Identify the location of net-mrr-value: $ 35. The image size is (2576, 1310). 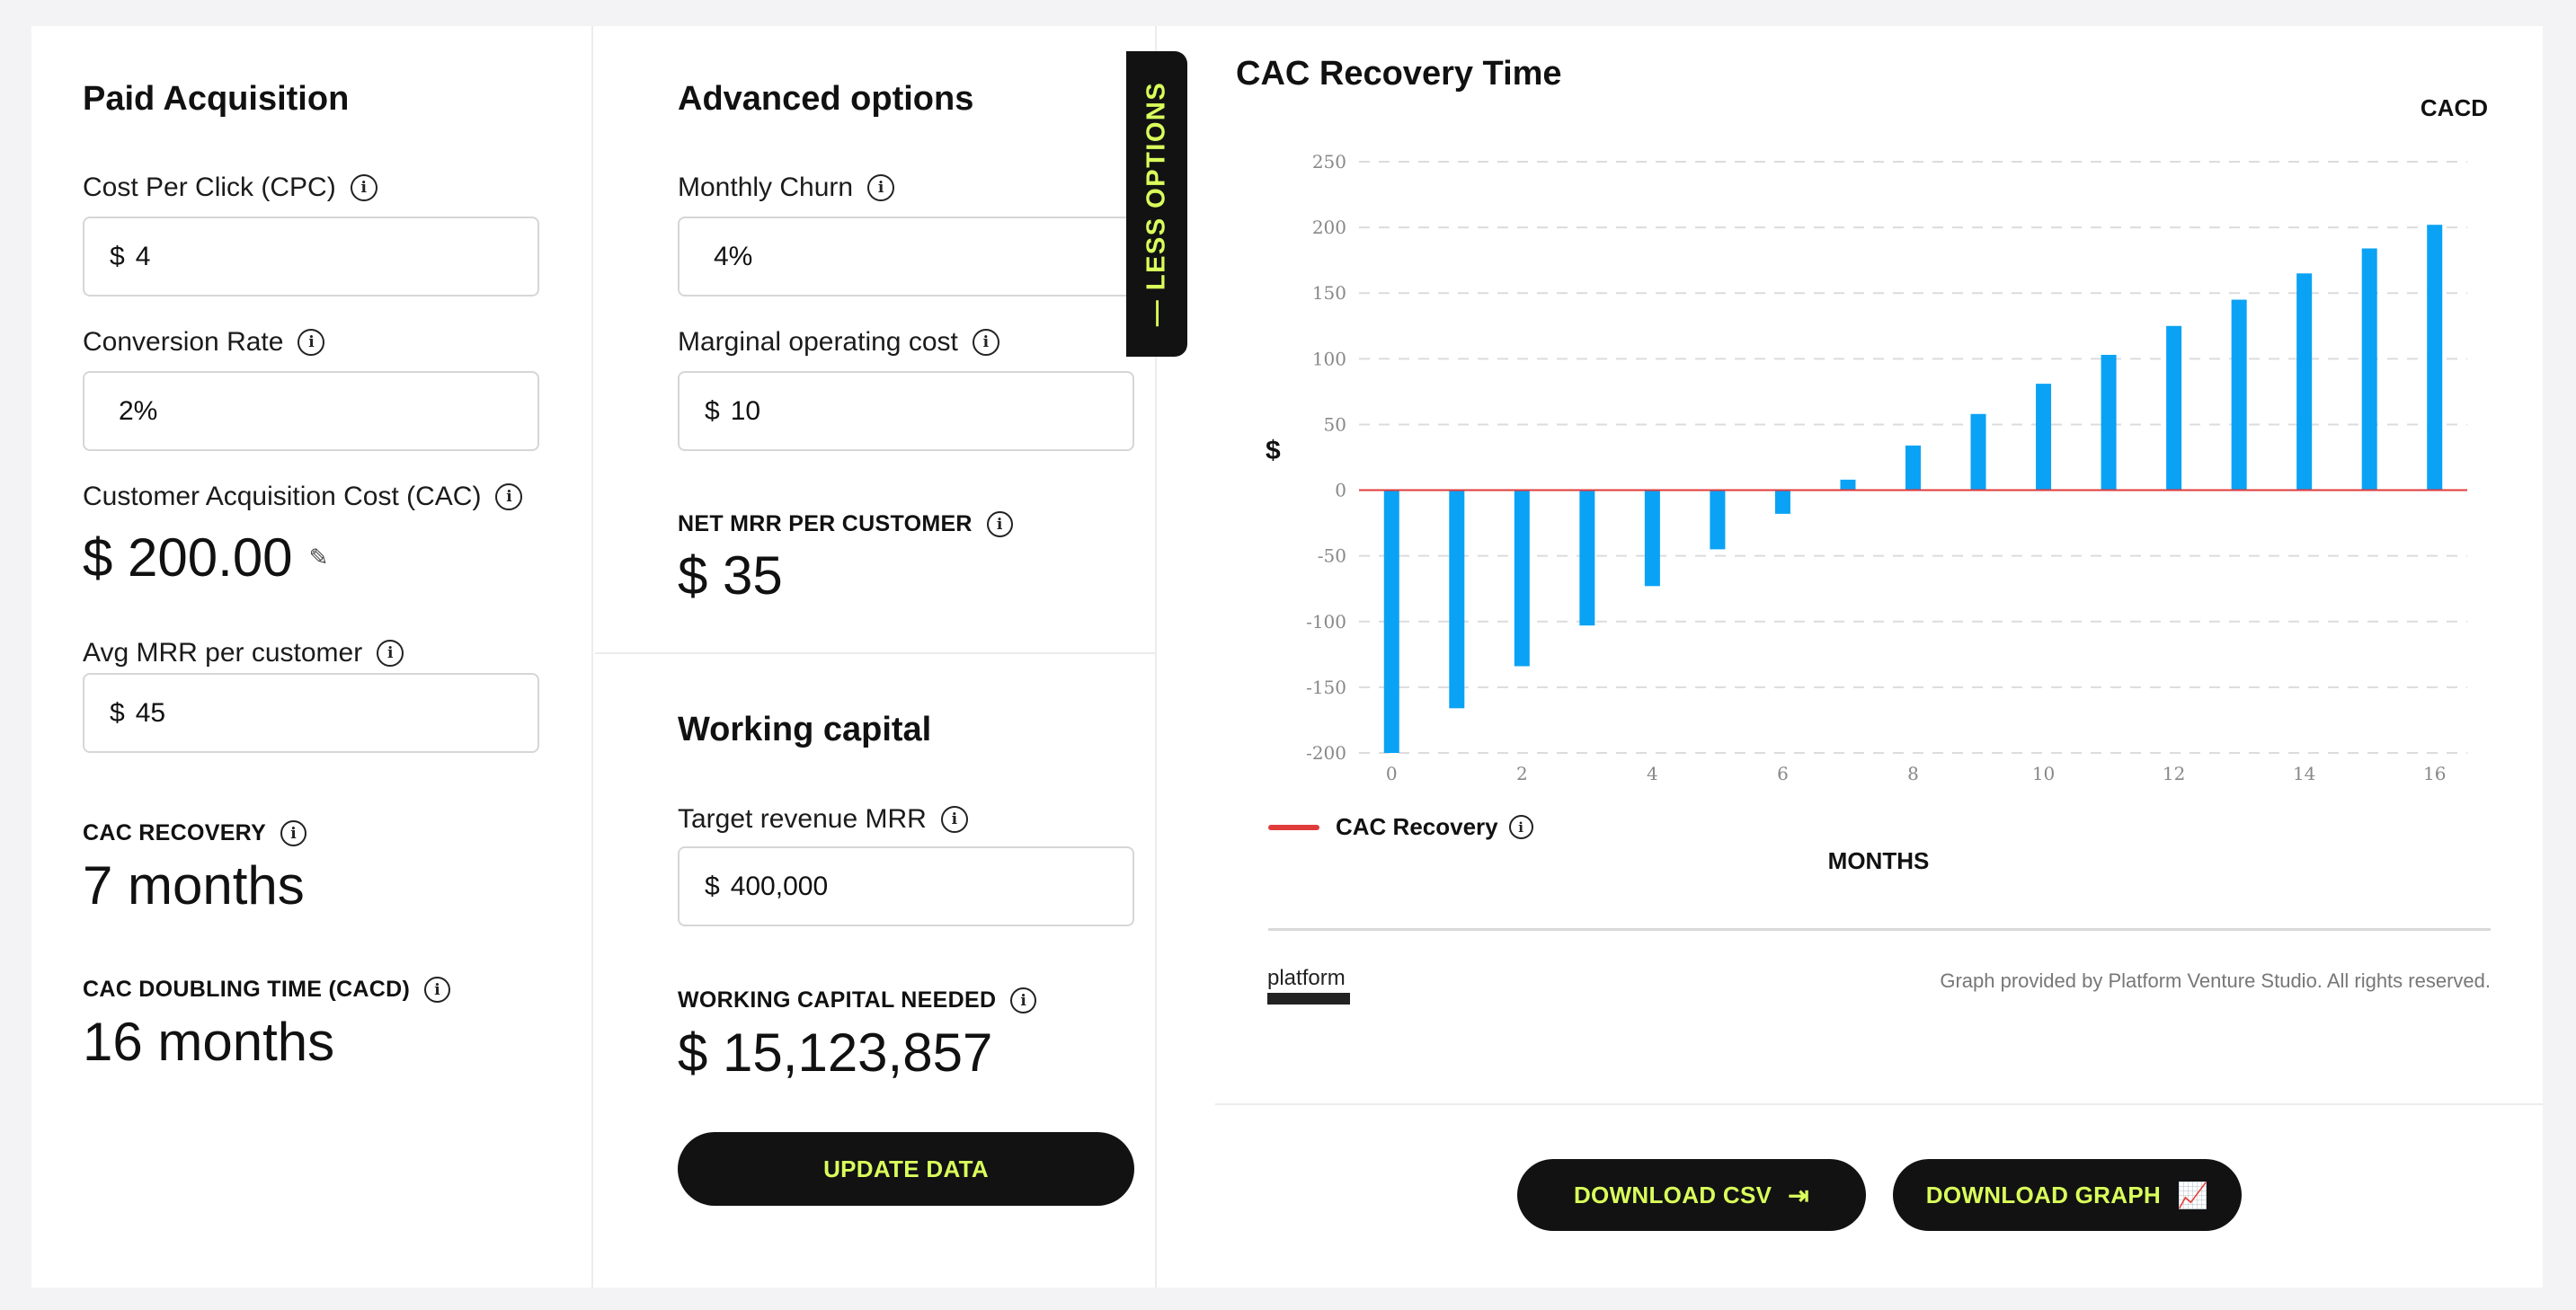
(730, 575).